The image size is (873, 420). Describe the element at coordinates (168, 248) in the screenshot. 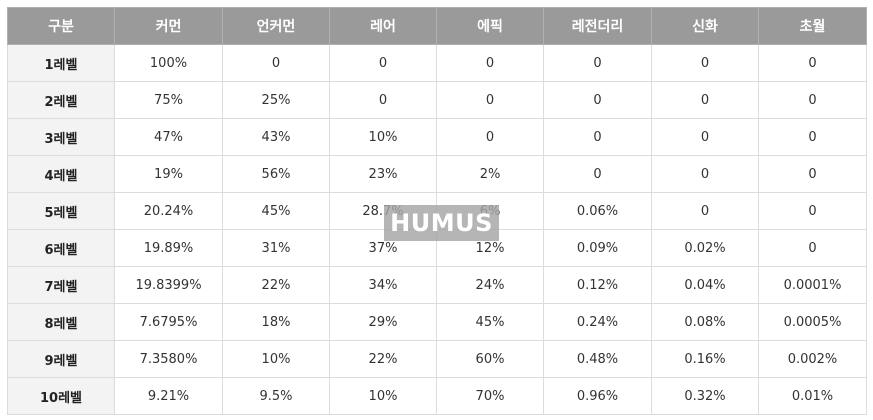

I see `common-cell: 19.89%` at that location.